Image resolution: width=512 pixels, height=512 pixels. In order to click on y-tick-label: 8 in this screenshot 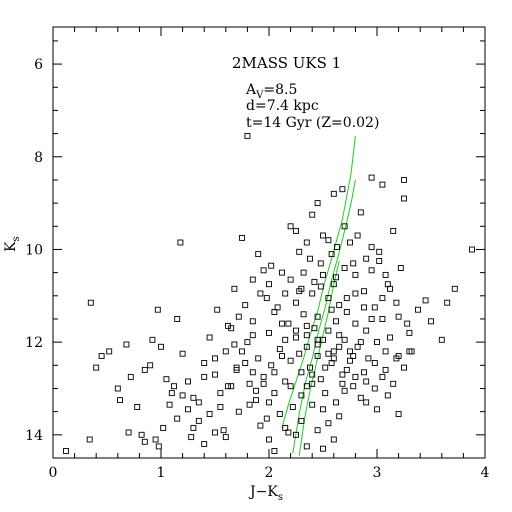, I will do `click(38, 158)`.